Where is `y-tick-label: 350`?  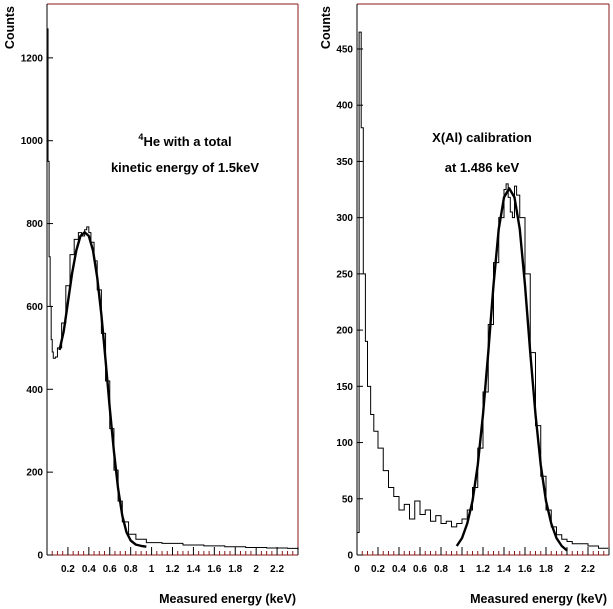
y-tick-label: 350 is located at coordinates (344, 162).